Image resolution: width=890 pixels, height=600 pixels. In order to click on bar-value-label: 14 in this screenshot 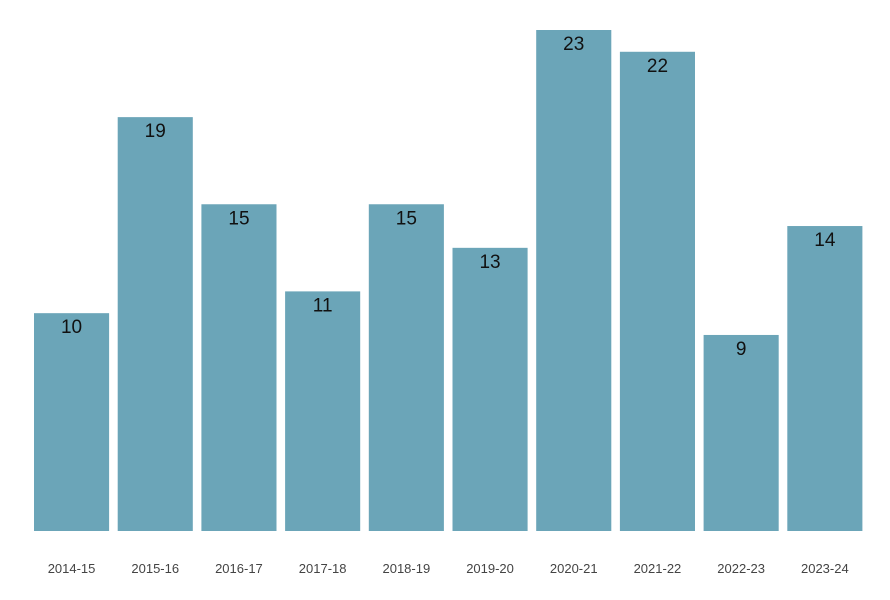, I will do `click(825, 240)`.